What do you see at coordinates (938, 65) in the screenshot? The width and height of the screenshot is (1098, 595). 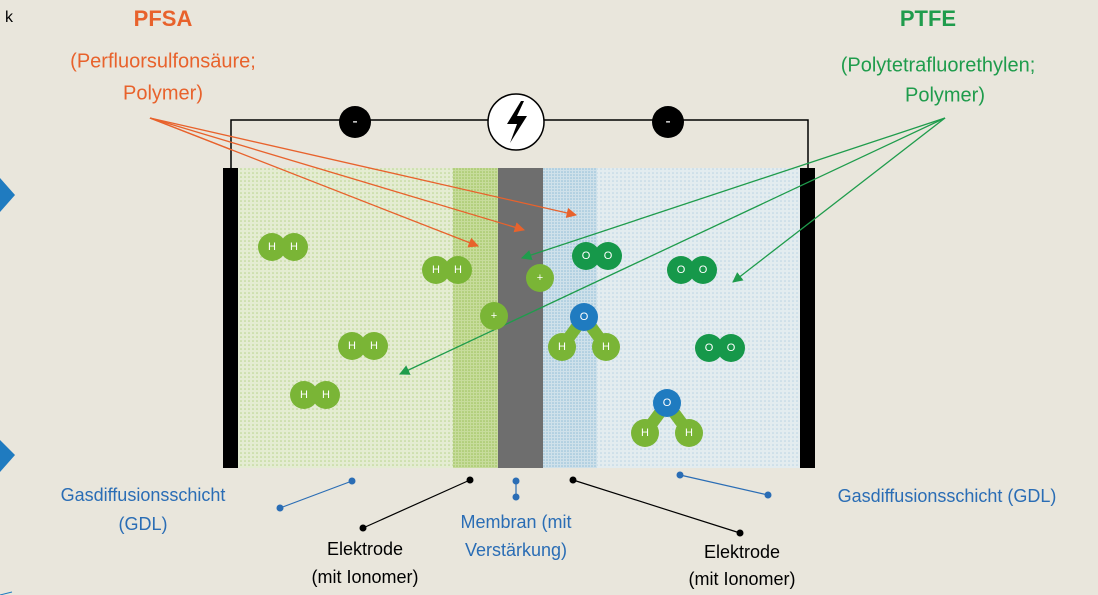 I see `ptfe-subtitle: (Polytetrafluorethylen;` at bounding box center [938, 65].